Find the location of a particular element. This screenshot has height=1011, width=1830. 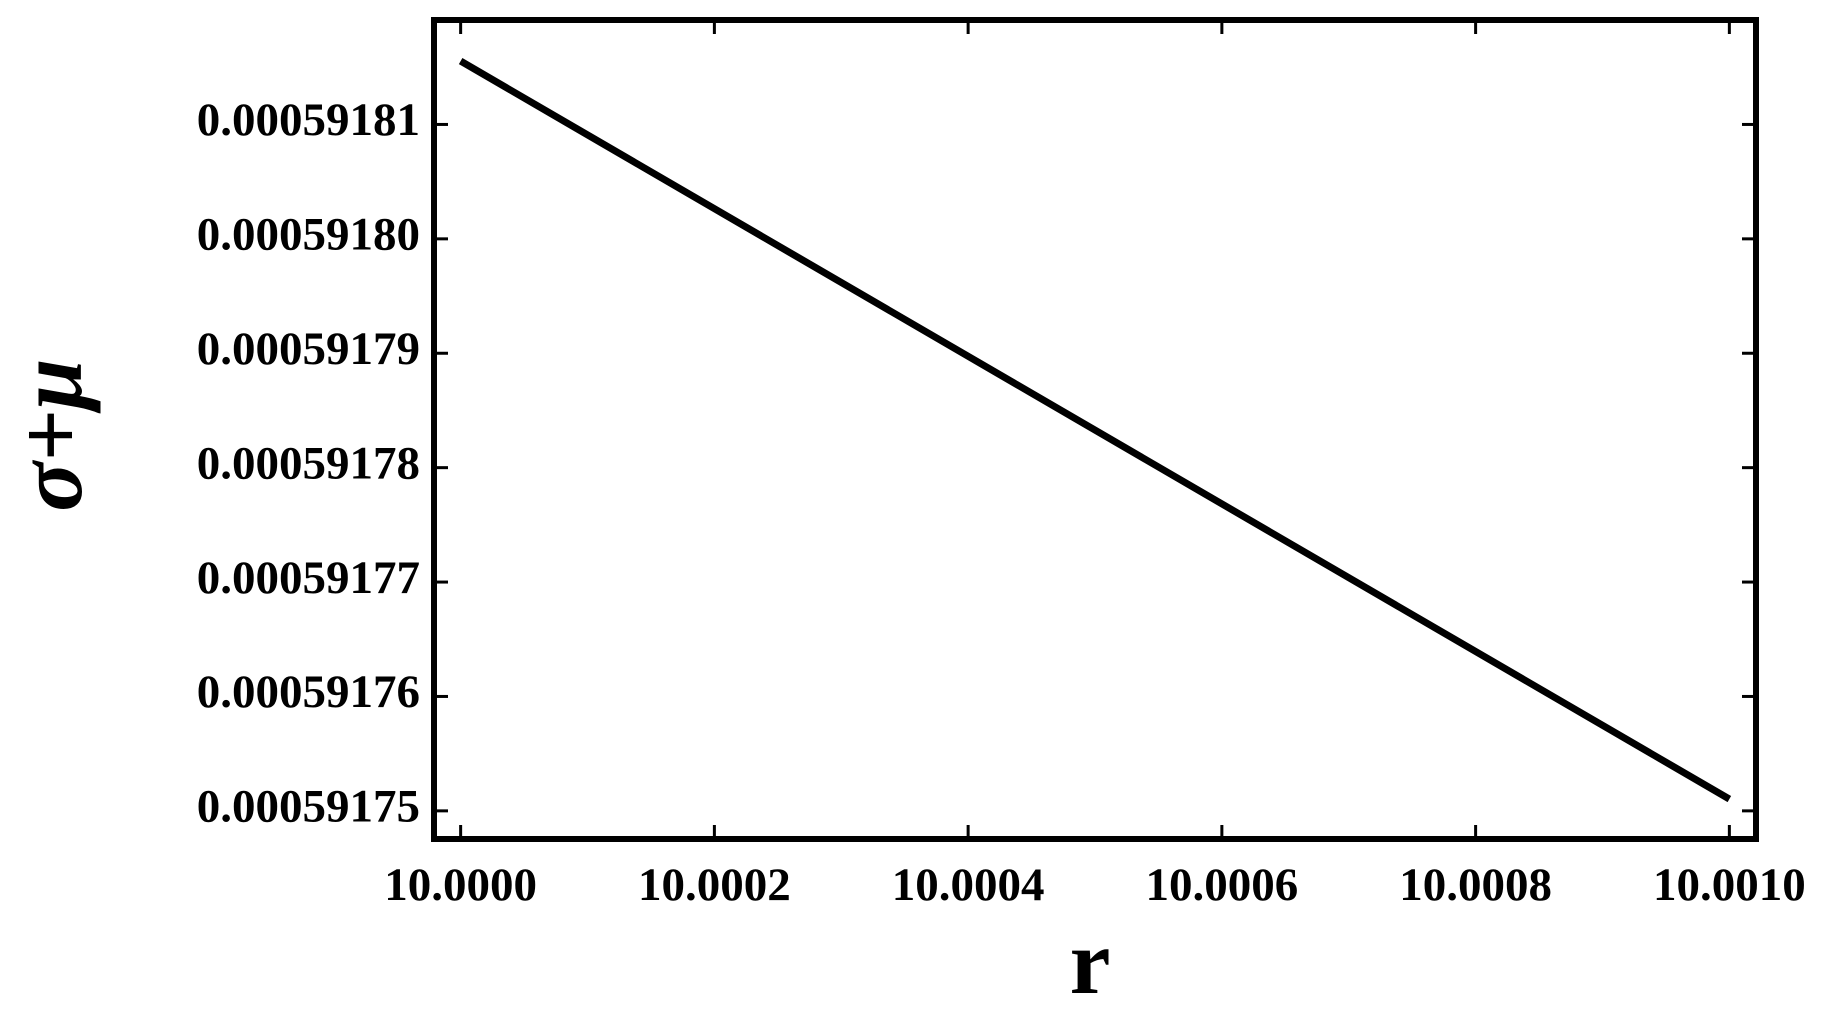

x-axis-label: r is located at coordinates (1090, 961).